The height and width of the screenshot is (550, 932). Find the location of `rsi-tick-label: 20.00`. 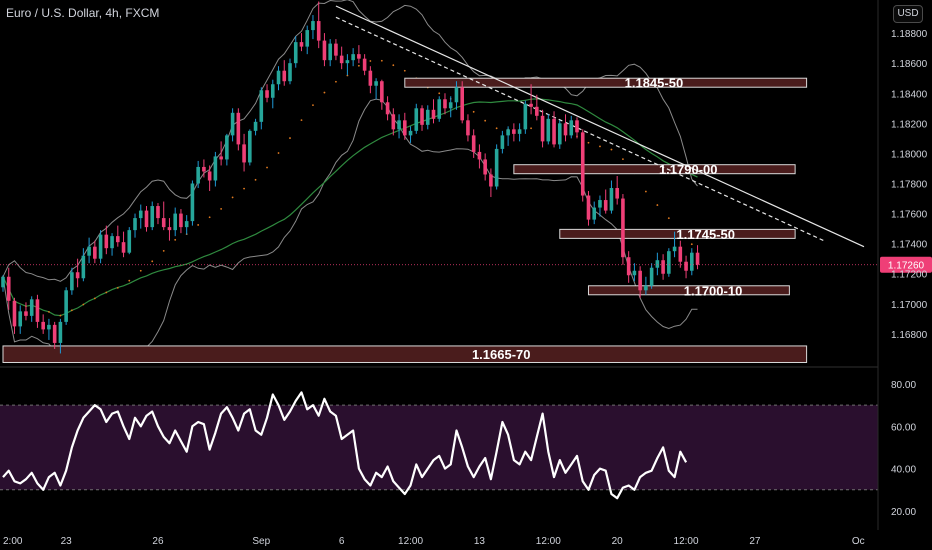

rsi-tick-label: 20.00 is located at coordinates (903, 512).